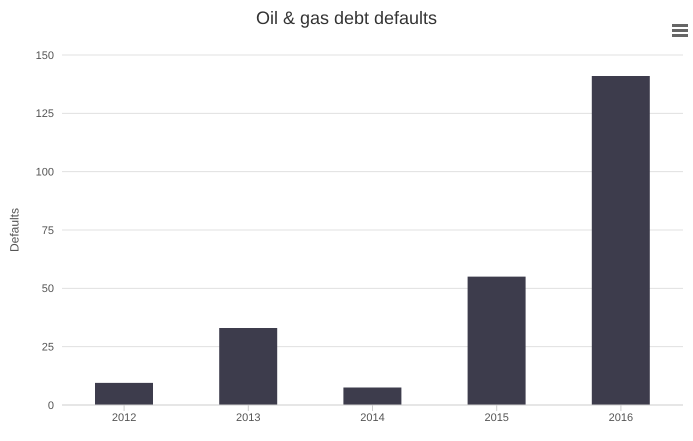 The width and height of the screenshot is (693, 441). What do you see at coordinates (14, 230) in the screenshot?
I see `y-axis-title: Defaults` at bounding box center [14, 230].